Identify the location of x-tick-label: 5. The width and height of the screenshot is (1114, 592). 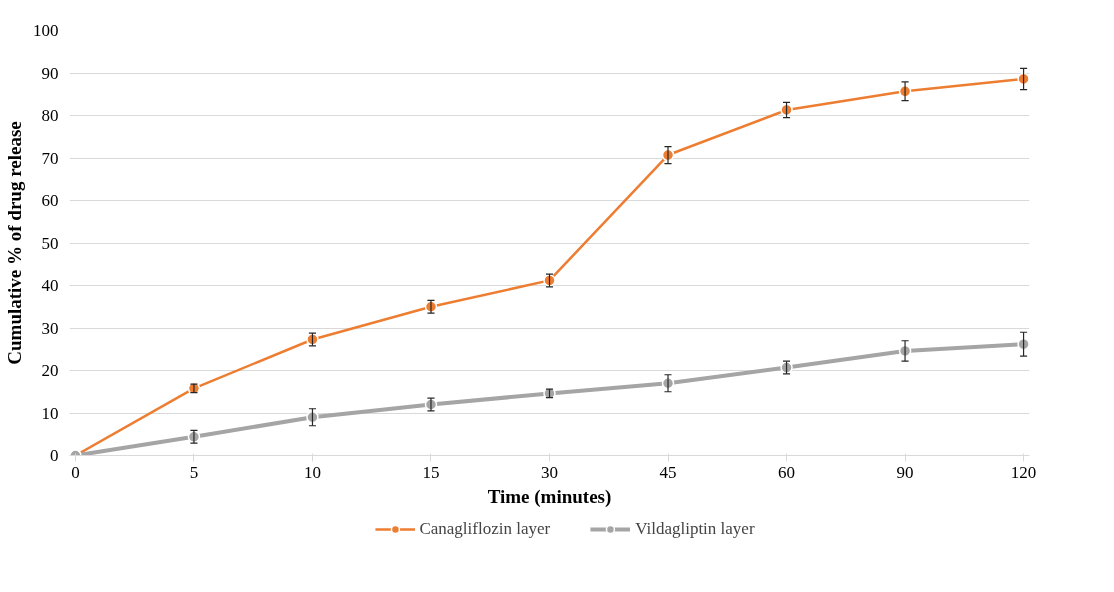
(194, 472).